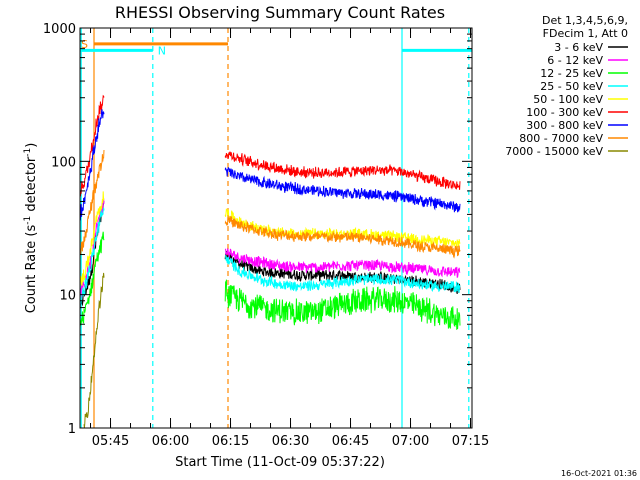  What do you see at coordinates (561, 138) in the screenshot?
I see `legend-entry-label: 800 - 7000 keV` at bounding box center [561, 138].